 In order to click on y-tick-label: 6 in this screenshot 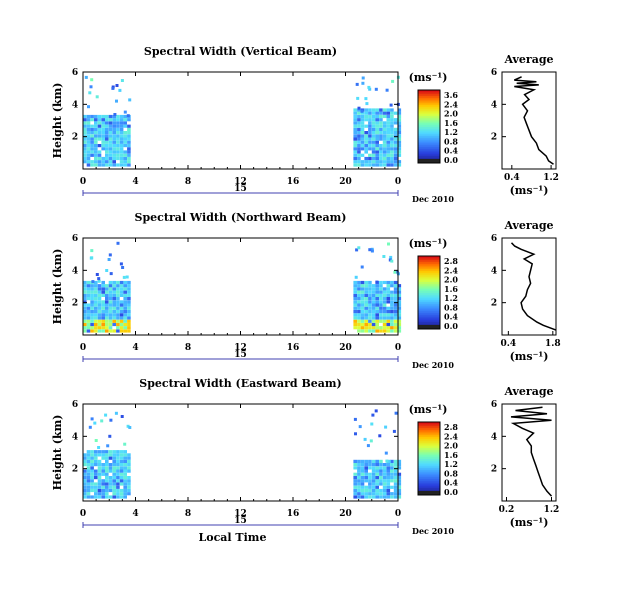, I will do `click(75, 405)`.